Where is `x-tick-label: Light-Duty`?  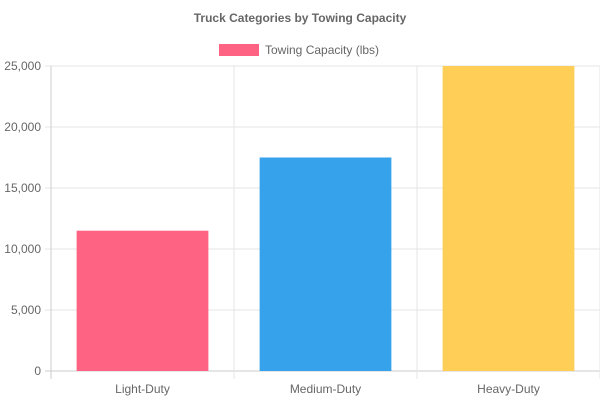
x-tick-label: Light-Duty is located at coordinates (142, 389).